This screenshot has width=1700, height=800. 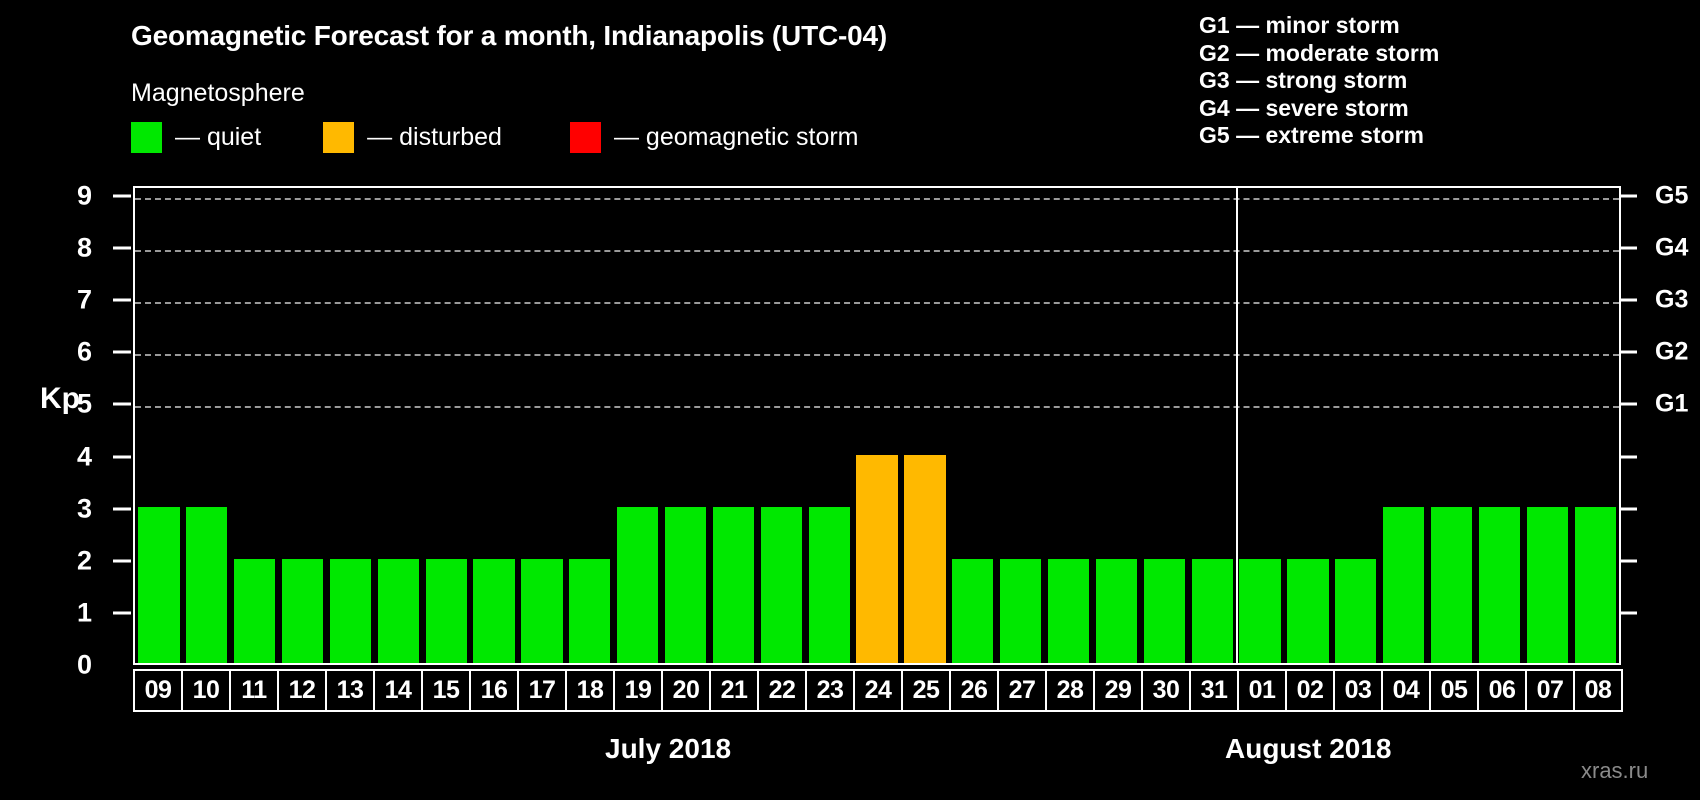 I want to click on day-label-cell: 21, so click(x=734, y=690).